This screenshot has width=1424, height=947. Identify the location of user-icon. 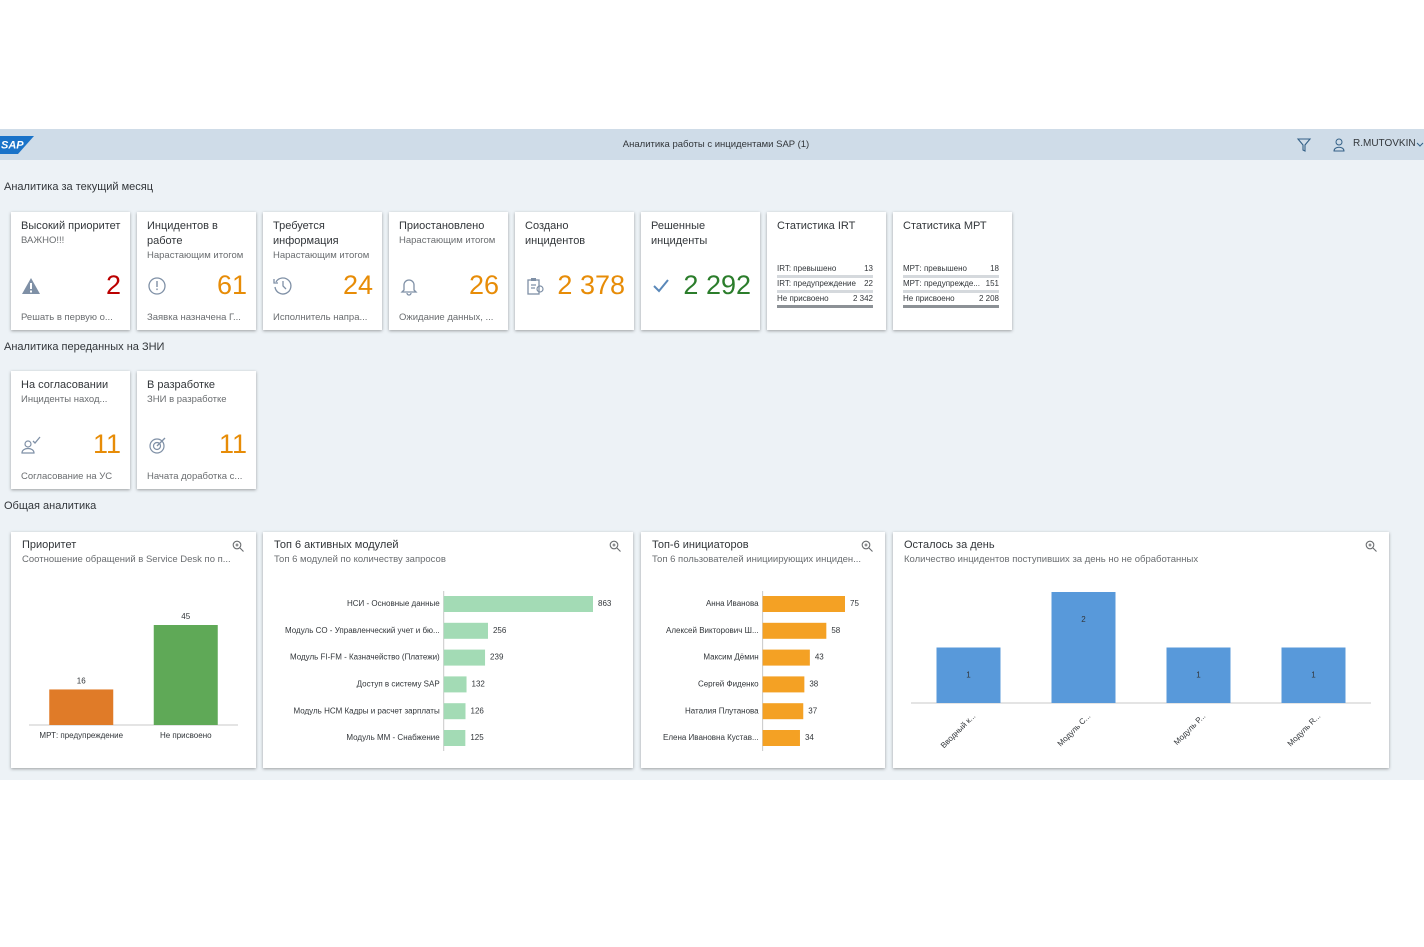
(1341, 145).